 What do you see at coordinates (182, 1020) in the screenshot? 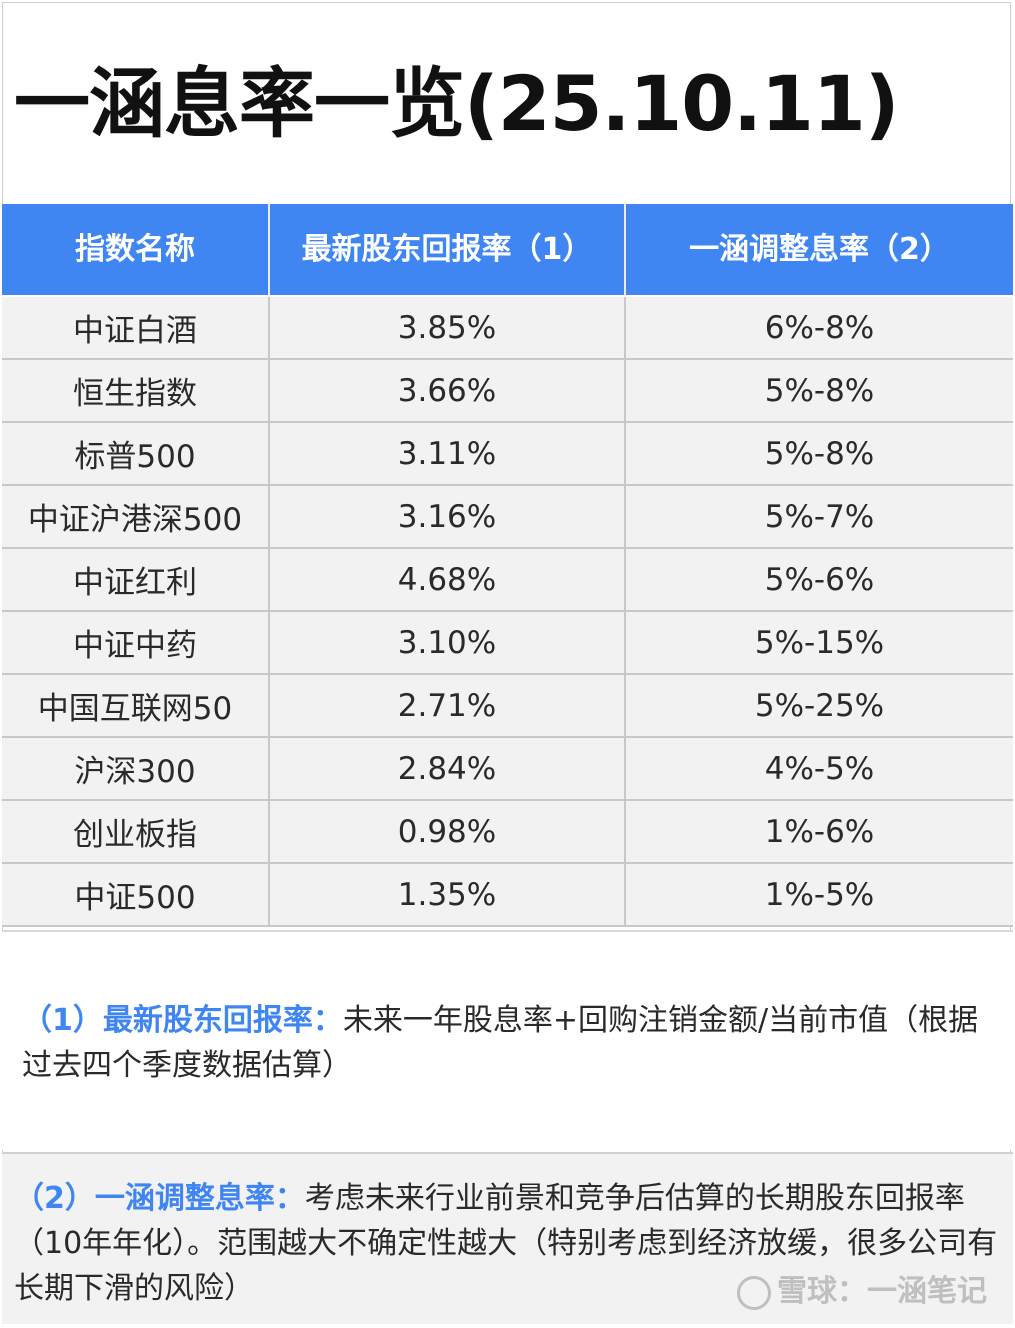
I see `note-1-heading: （1）最新股东回报率：` at bounding box center [182, 1020].